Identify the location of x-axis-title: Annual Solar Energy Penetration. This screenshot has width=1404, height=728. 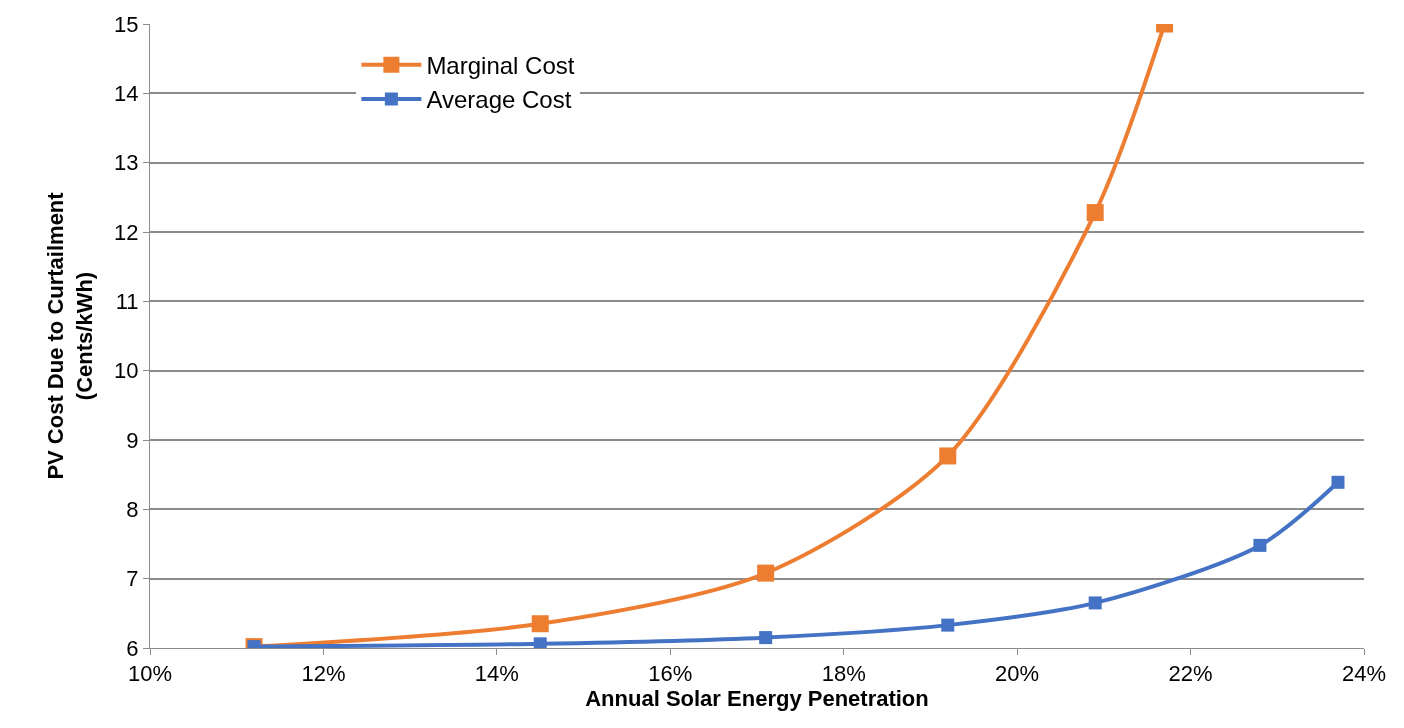
(757, 699).